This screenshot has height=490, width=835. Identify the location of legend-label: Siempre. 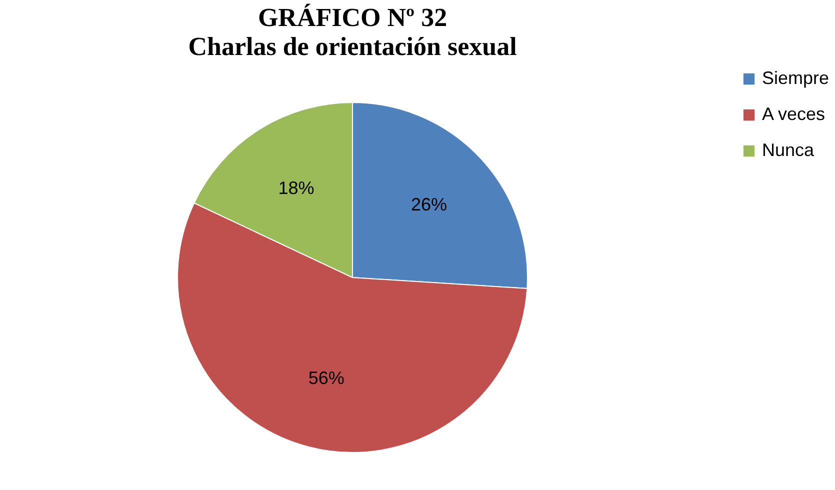
(796, 78).